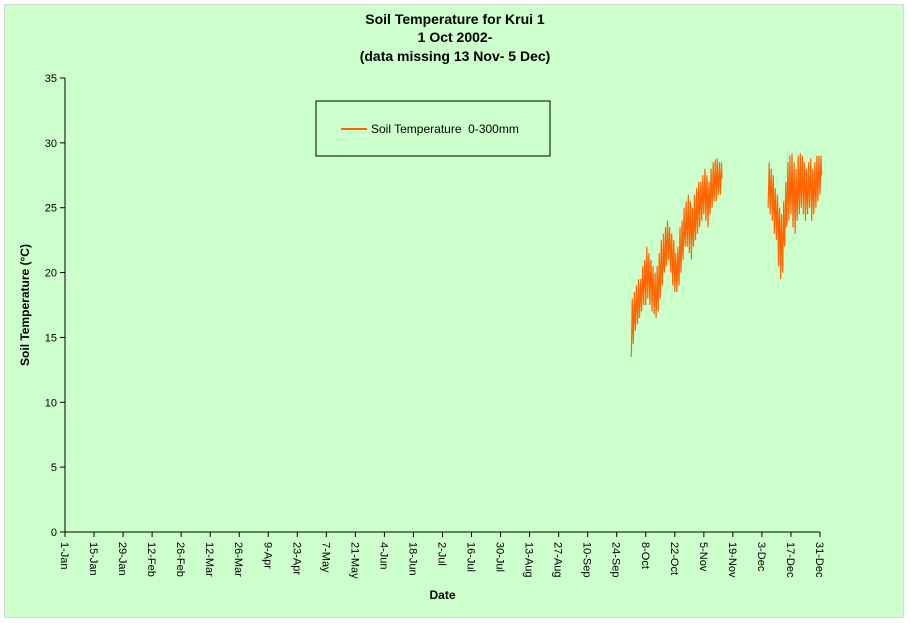  Describe the element at coordinates (51, 144) in the screenshot. I see `y-tick-label: 30` at that location.